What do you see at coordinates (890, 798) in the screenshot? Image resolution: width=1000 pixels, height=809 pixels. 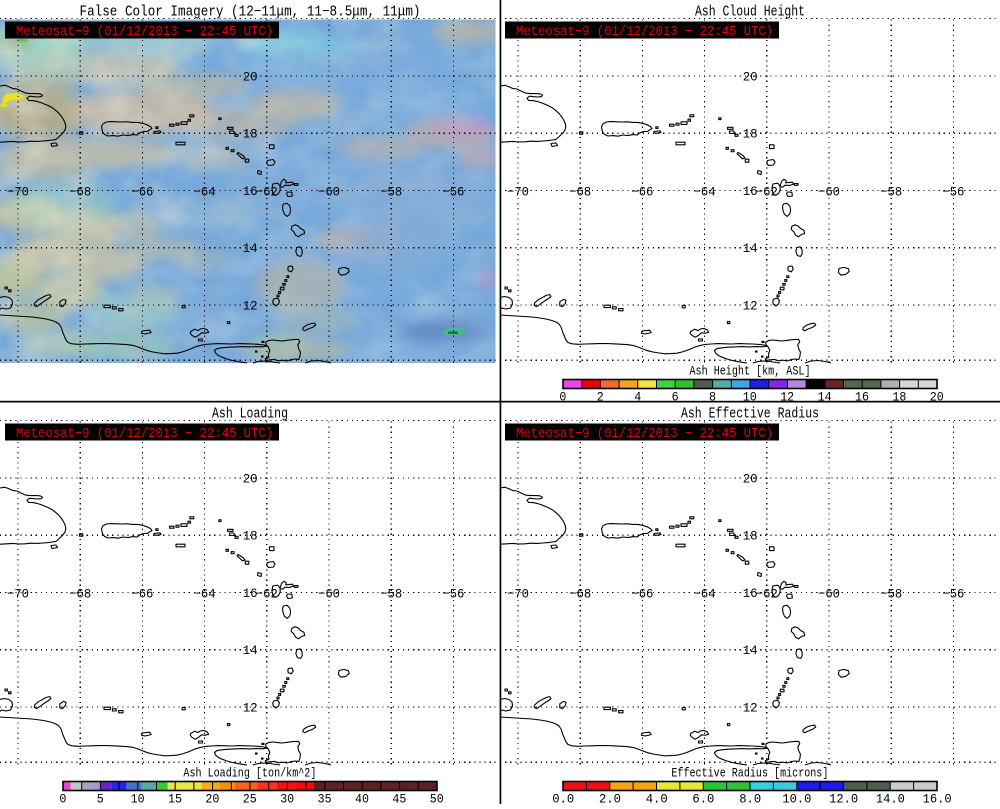 I see `svg-text: 14.0` at bounding box center [890, 798].